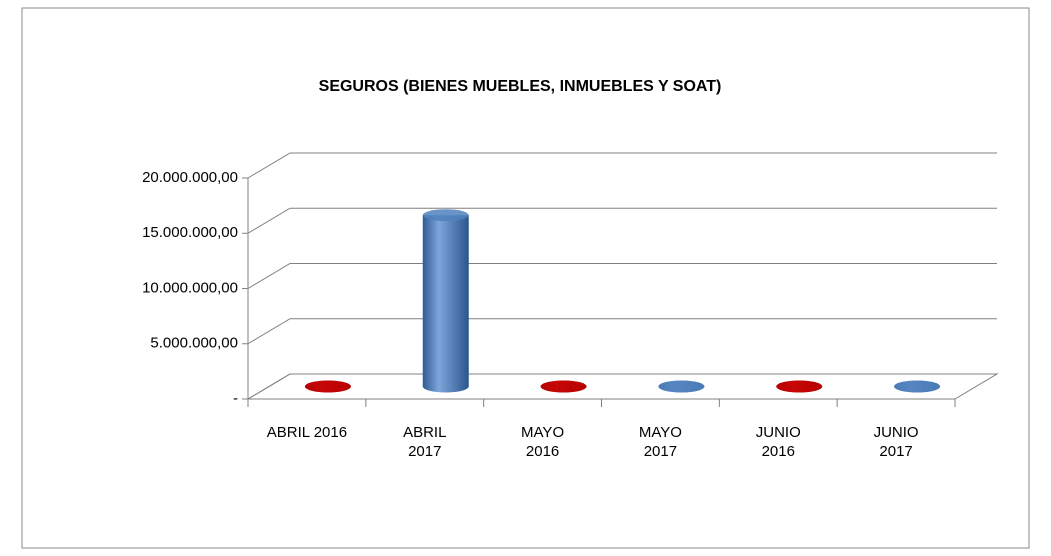 The image size is (1051, 556). I want to click on y-tick-label: 10.000.000,00, so click(190, 287).